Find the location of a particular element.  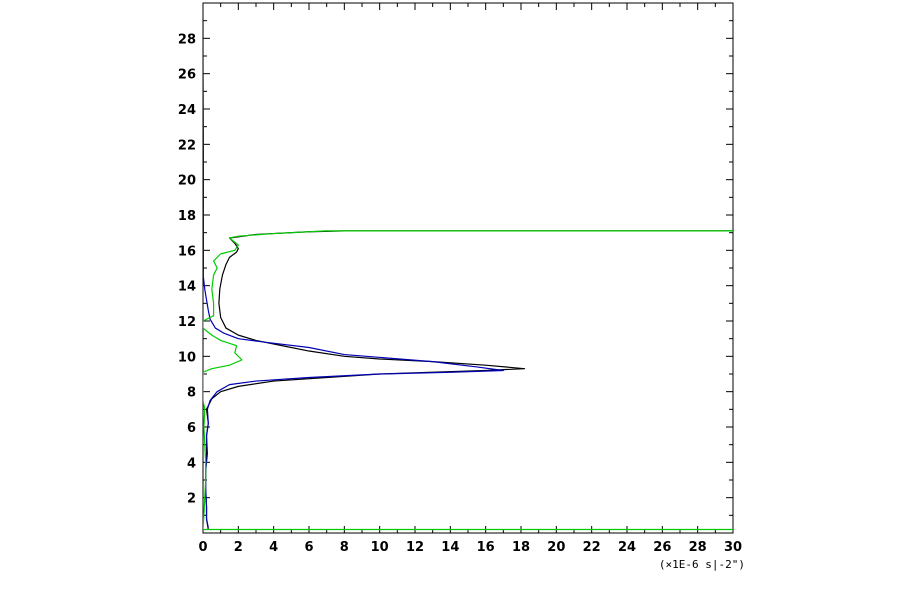

y-tick-label: 24 is located at coordinates (187, 110).